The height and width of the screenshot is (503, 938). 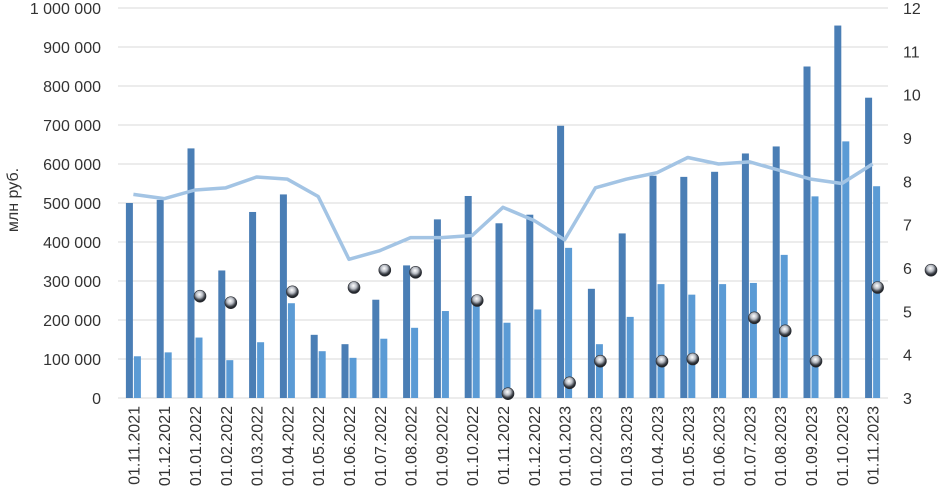 What do you see at coordinates (907, 399) in the screenshot?
I see `y2-tick-label: 3` at bounding box center [907, 399].